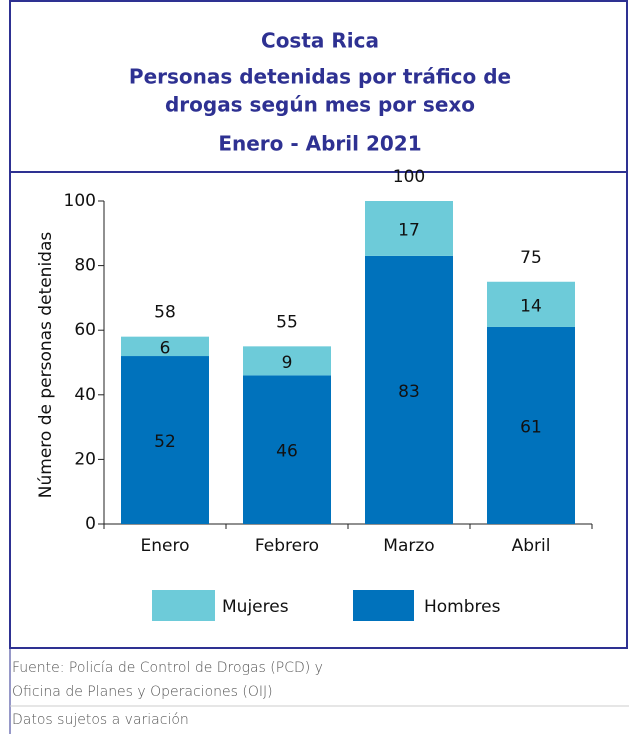 The width and height of the screenshot is (629, 734). I want to click on legend-label: Mujeres, so click(255, 607).